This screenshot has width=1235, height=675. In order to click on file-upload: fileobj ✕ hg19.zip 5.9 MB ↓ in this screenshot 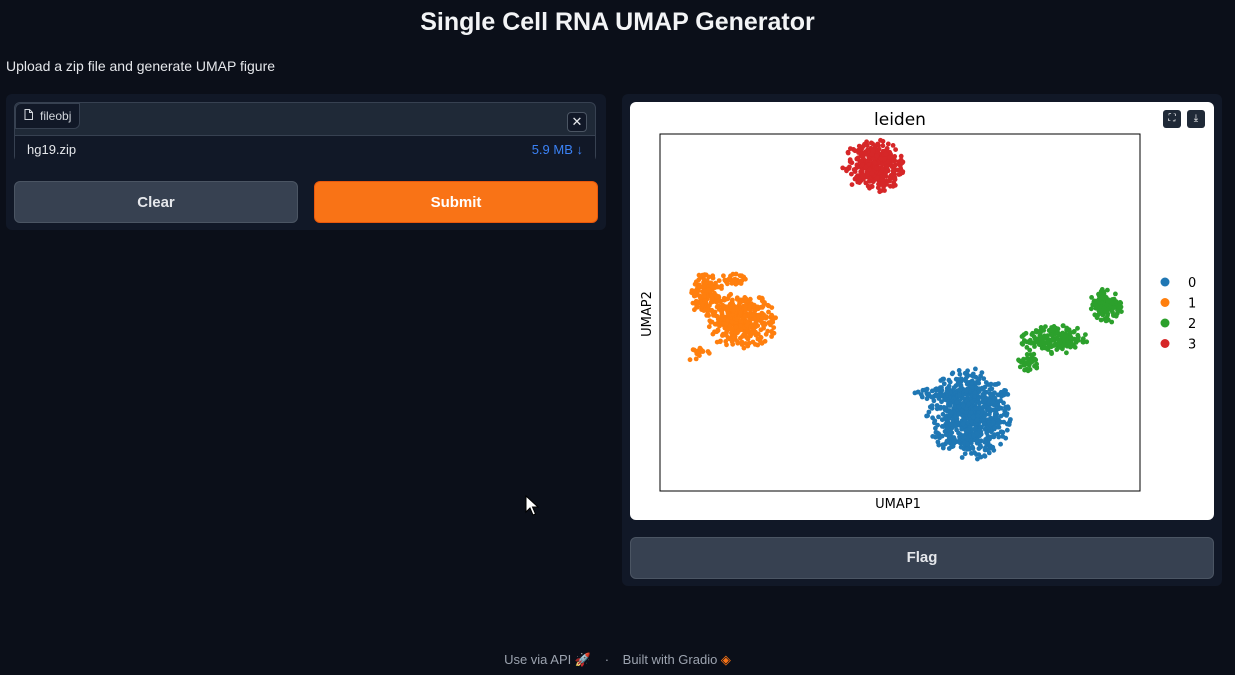, I will do `click(305, 133)`.